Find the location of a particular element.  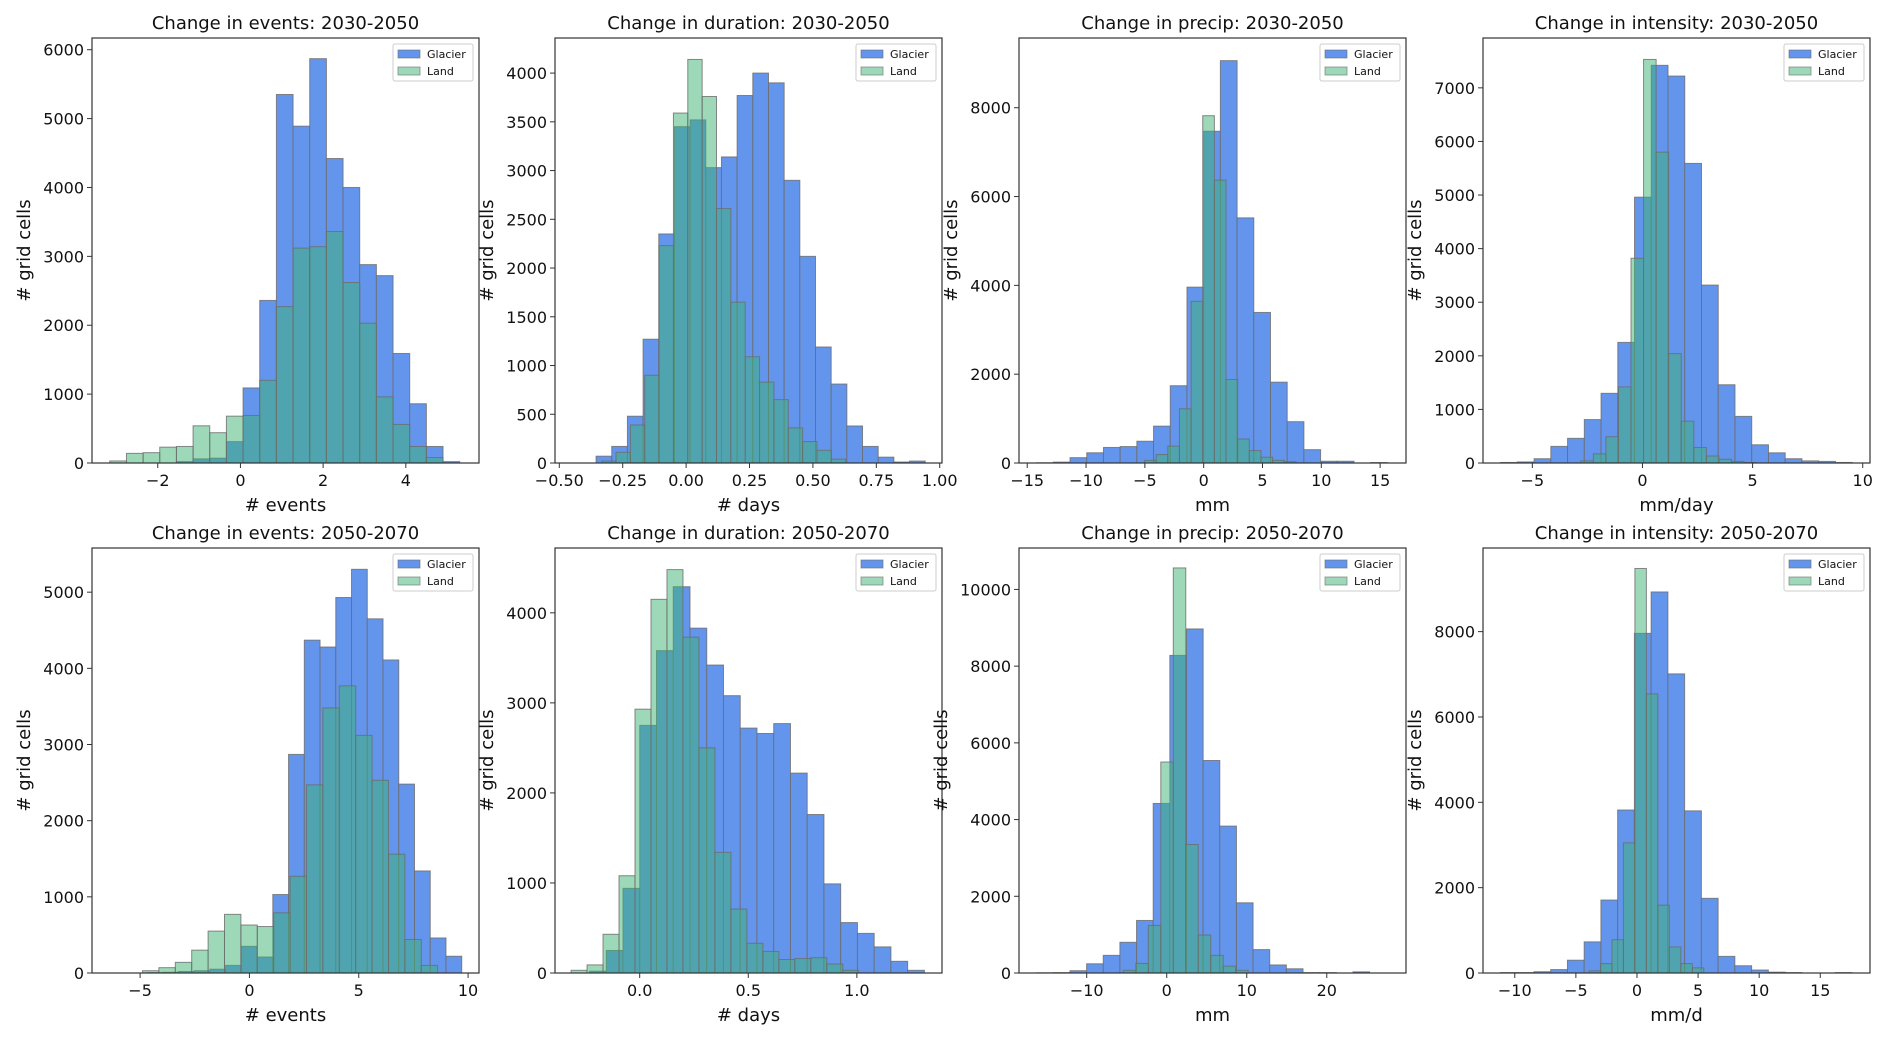

y-tick-label: 0 is located at coordinates (1470, 463).